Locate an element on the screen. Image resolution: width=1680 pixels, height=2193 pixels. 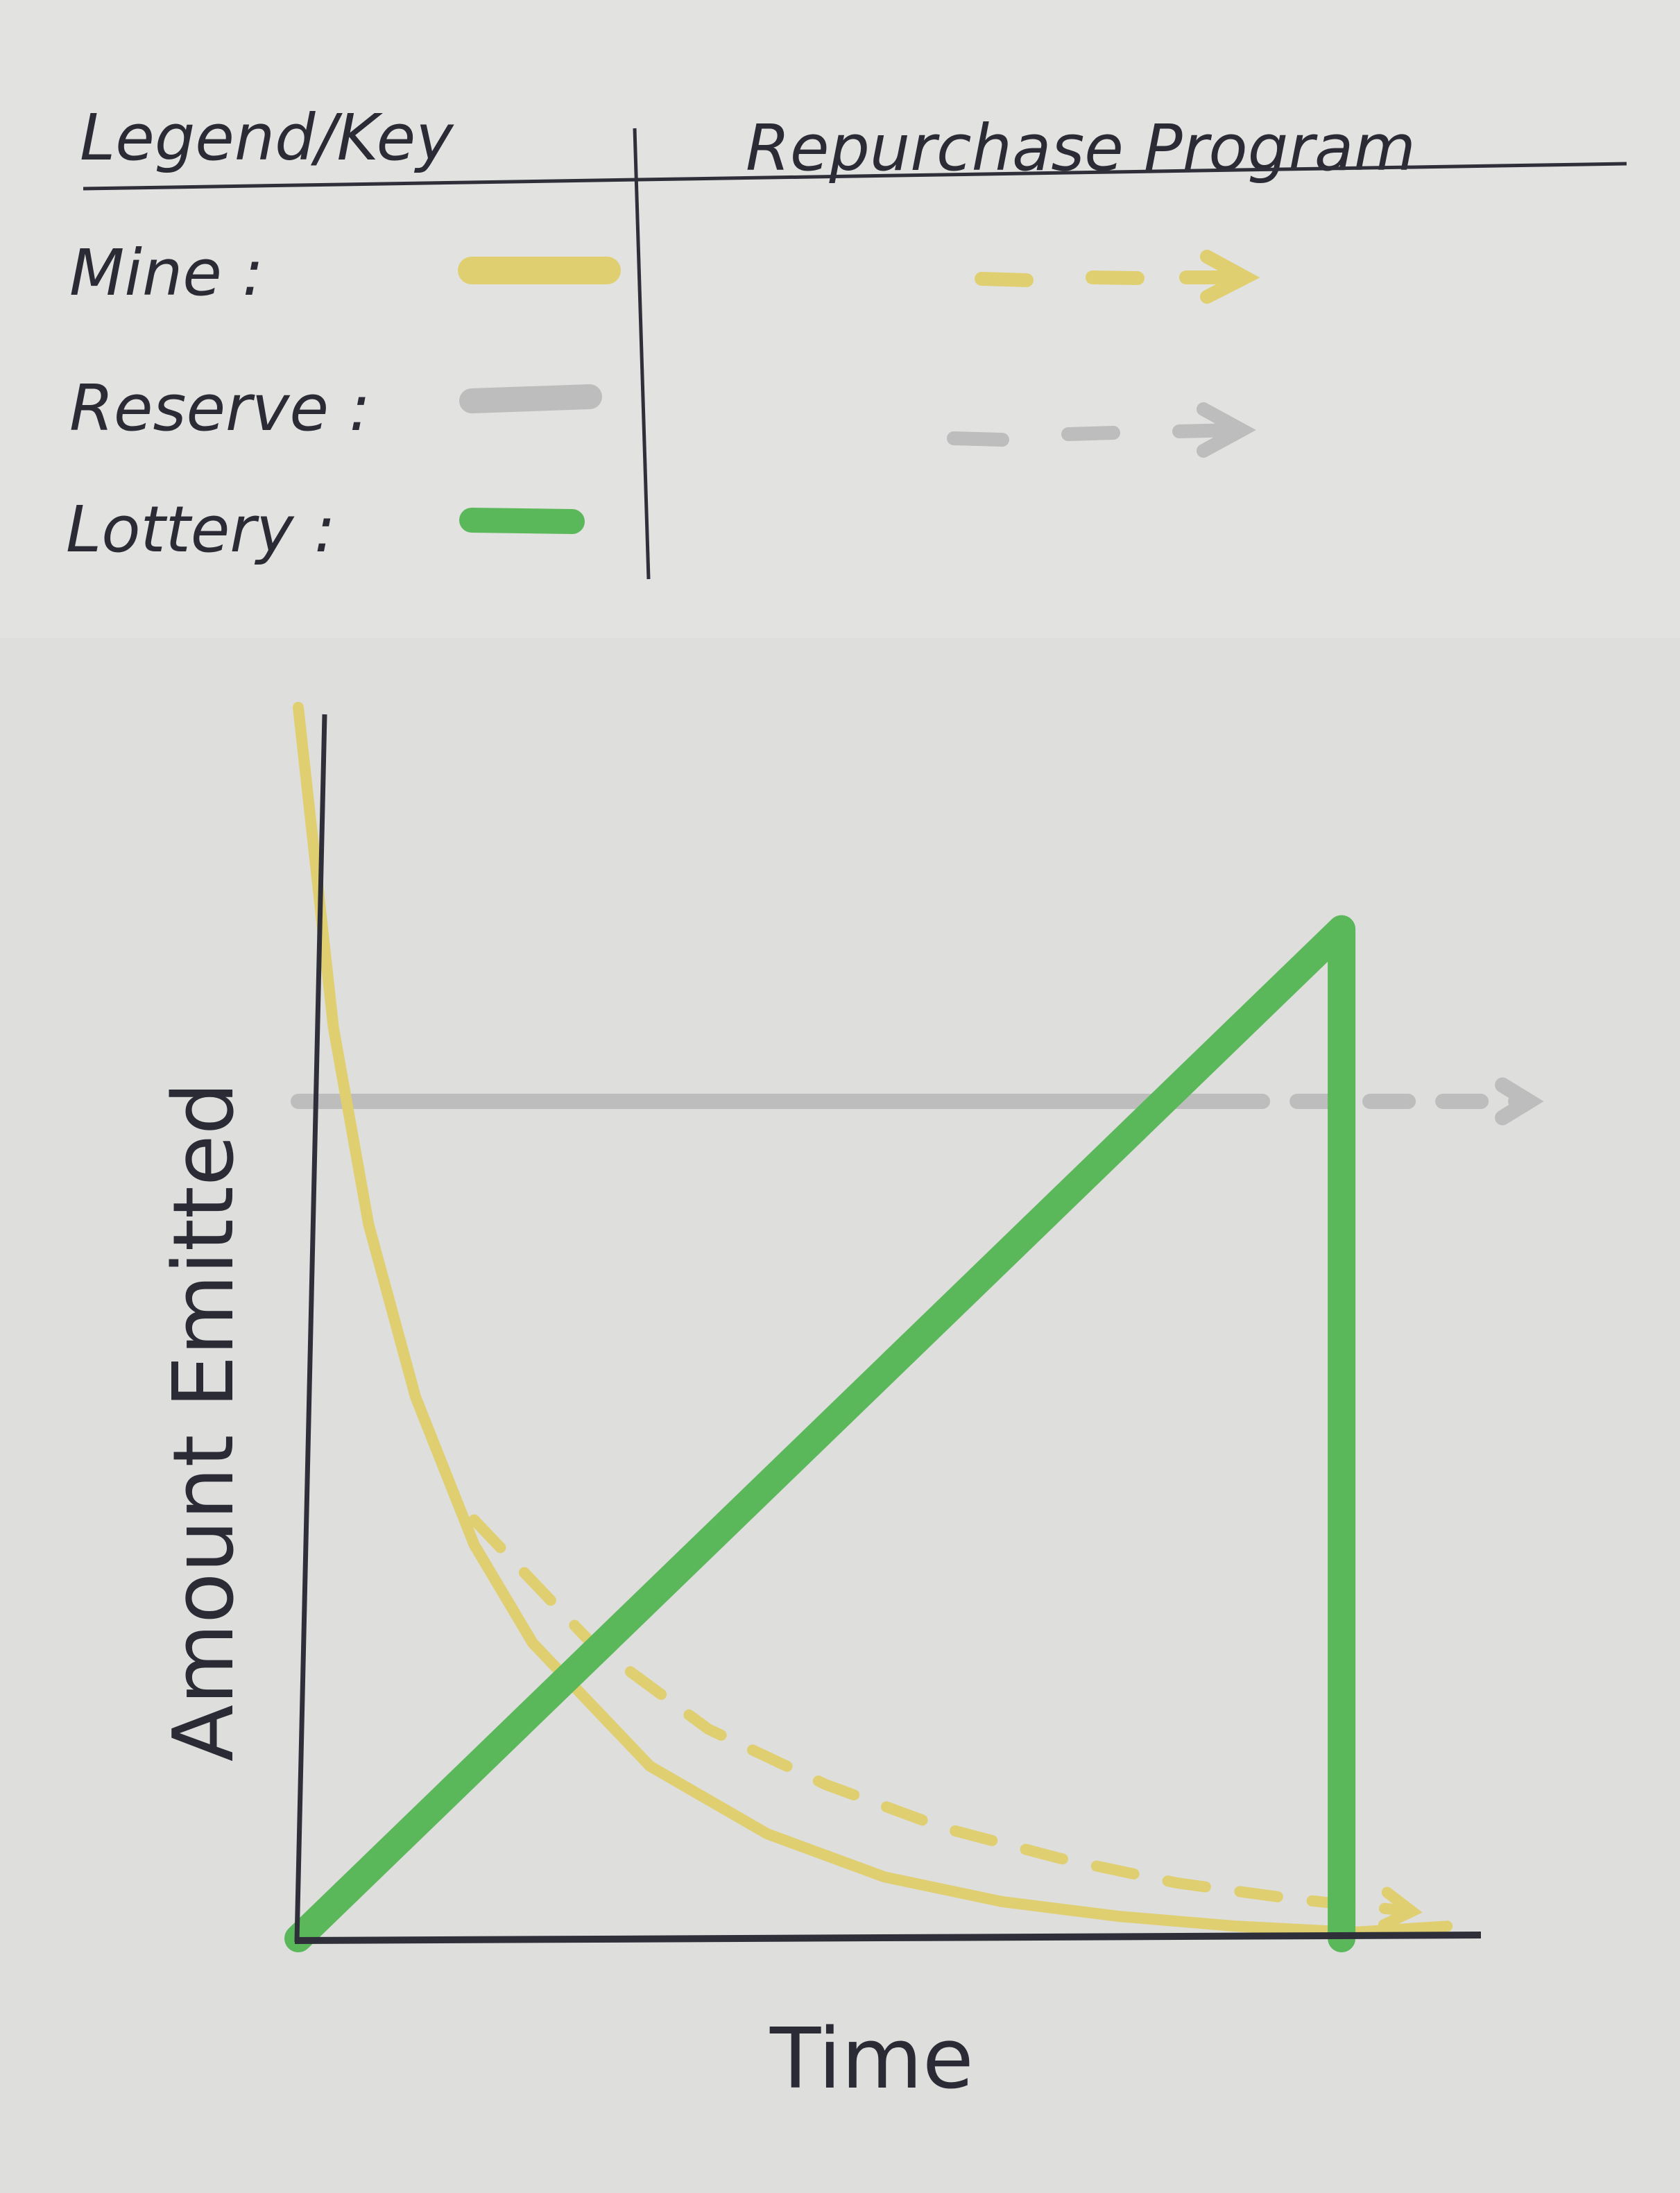
series-arrowhead-reserve-repurchase-program is located at coordinates (1519, 1101).